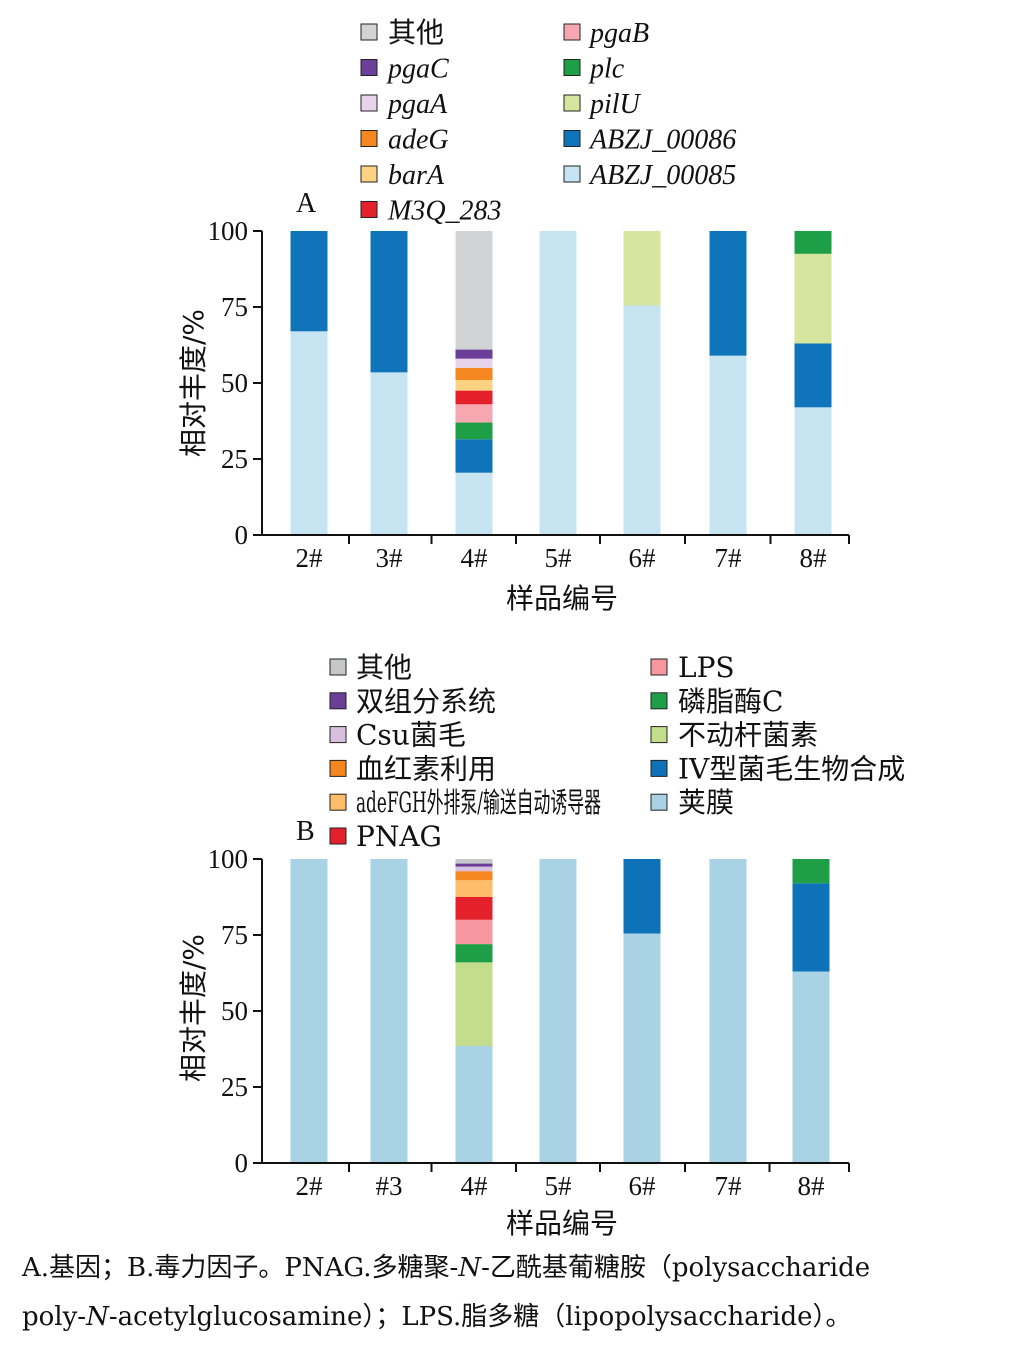 The width and height of the screenshot is (1018, 1346). Describe the element at coordinates (338, 802) in the screenshot. I see `legend-swatch-adefgh` at that location.